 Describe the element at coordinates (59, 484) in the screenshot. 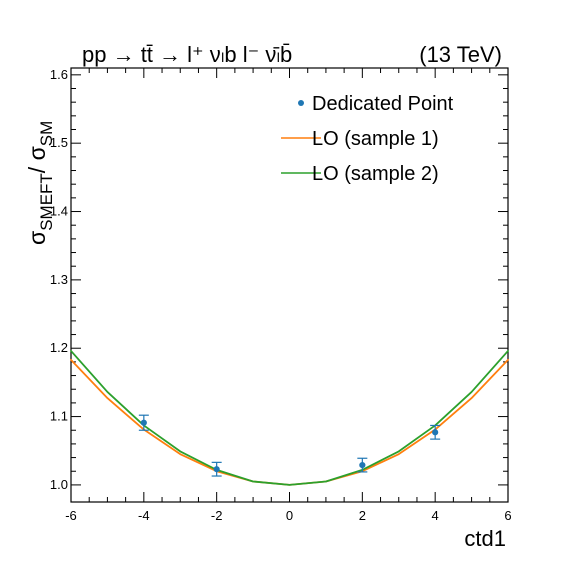

I see `y-tick-label: 1.0` at that location.